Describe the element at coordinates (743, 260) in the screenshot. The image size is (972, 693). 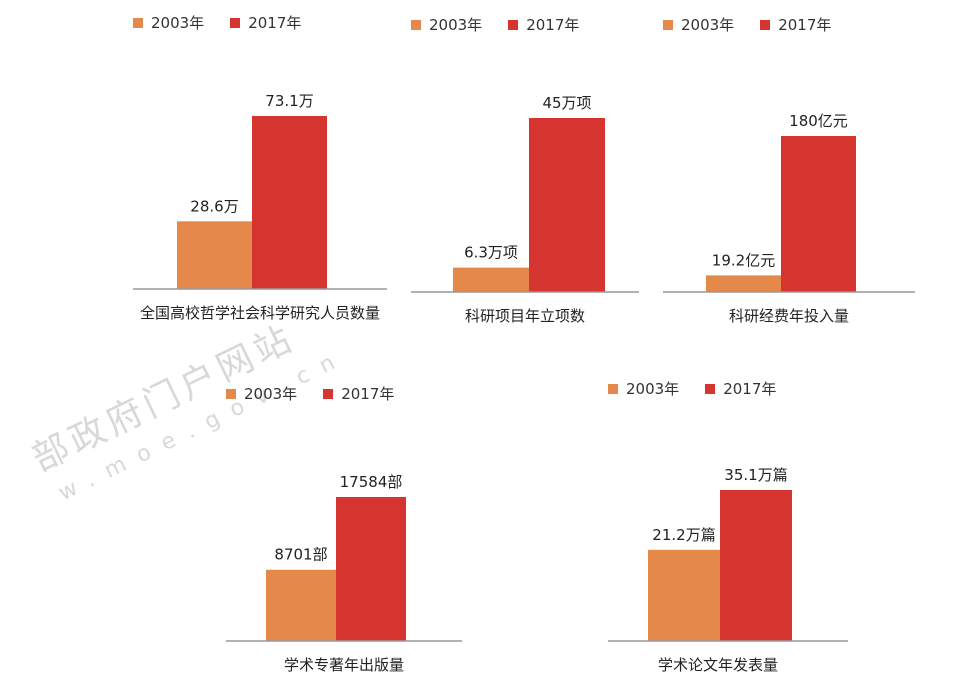
I see `data-label: 19.2亿元` at that location.